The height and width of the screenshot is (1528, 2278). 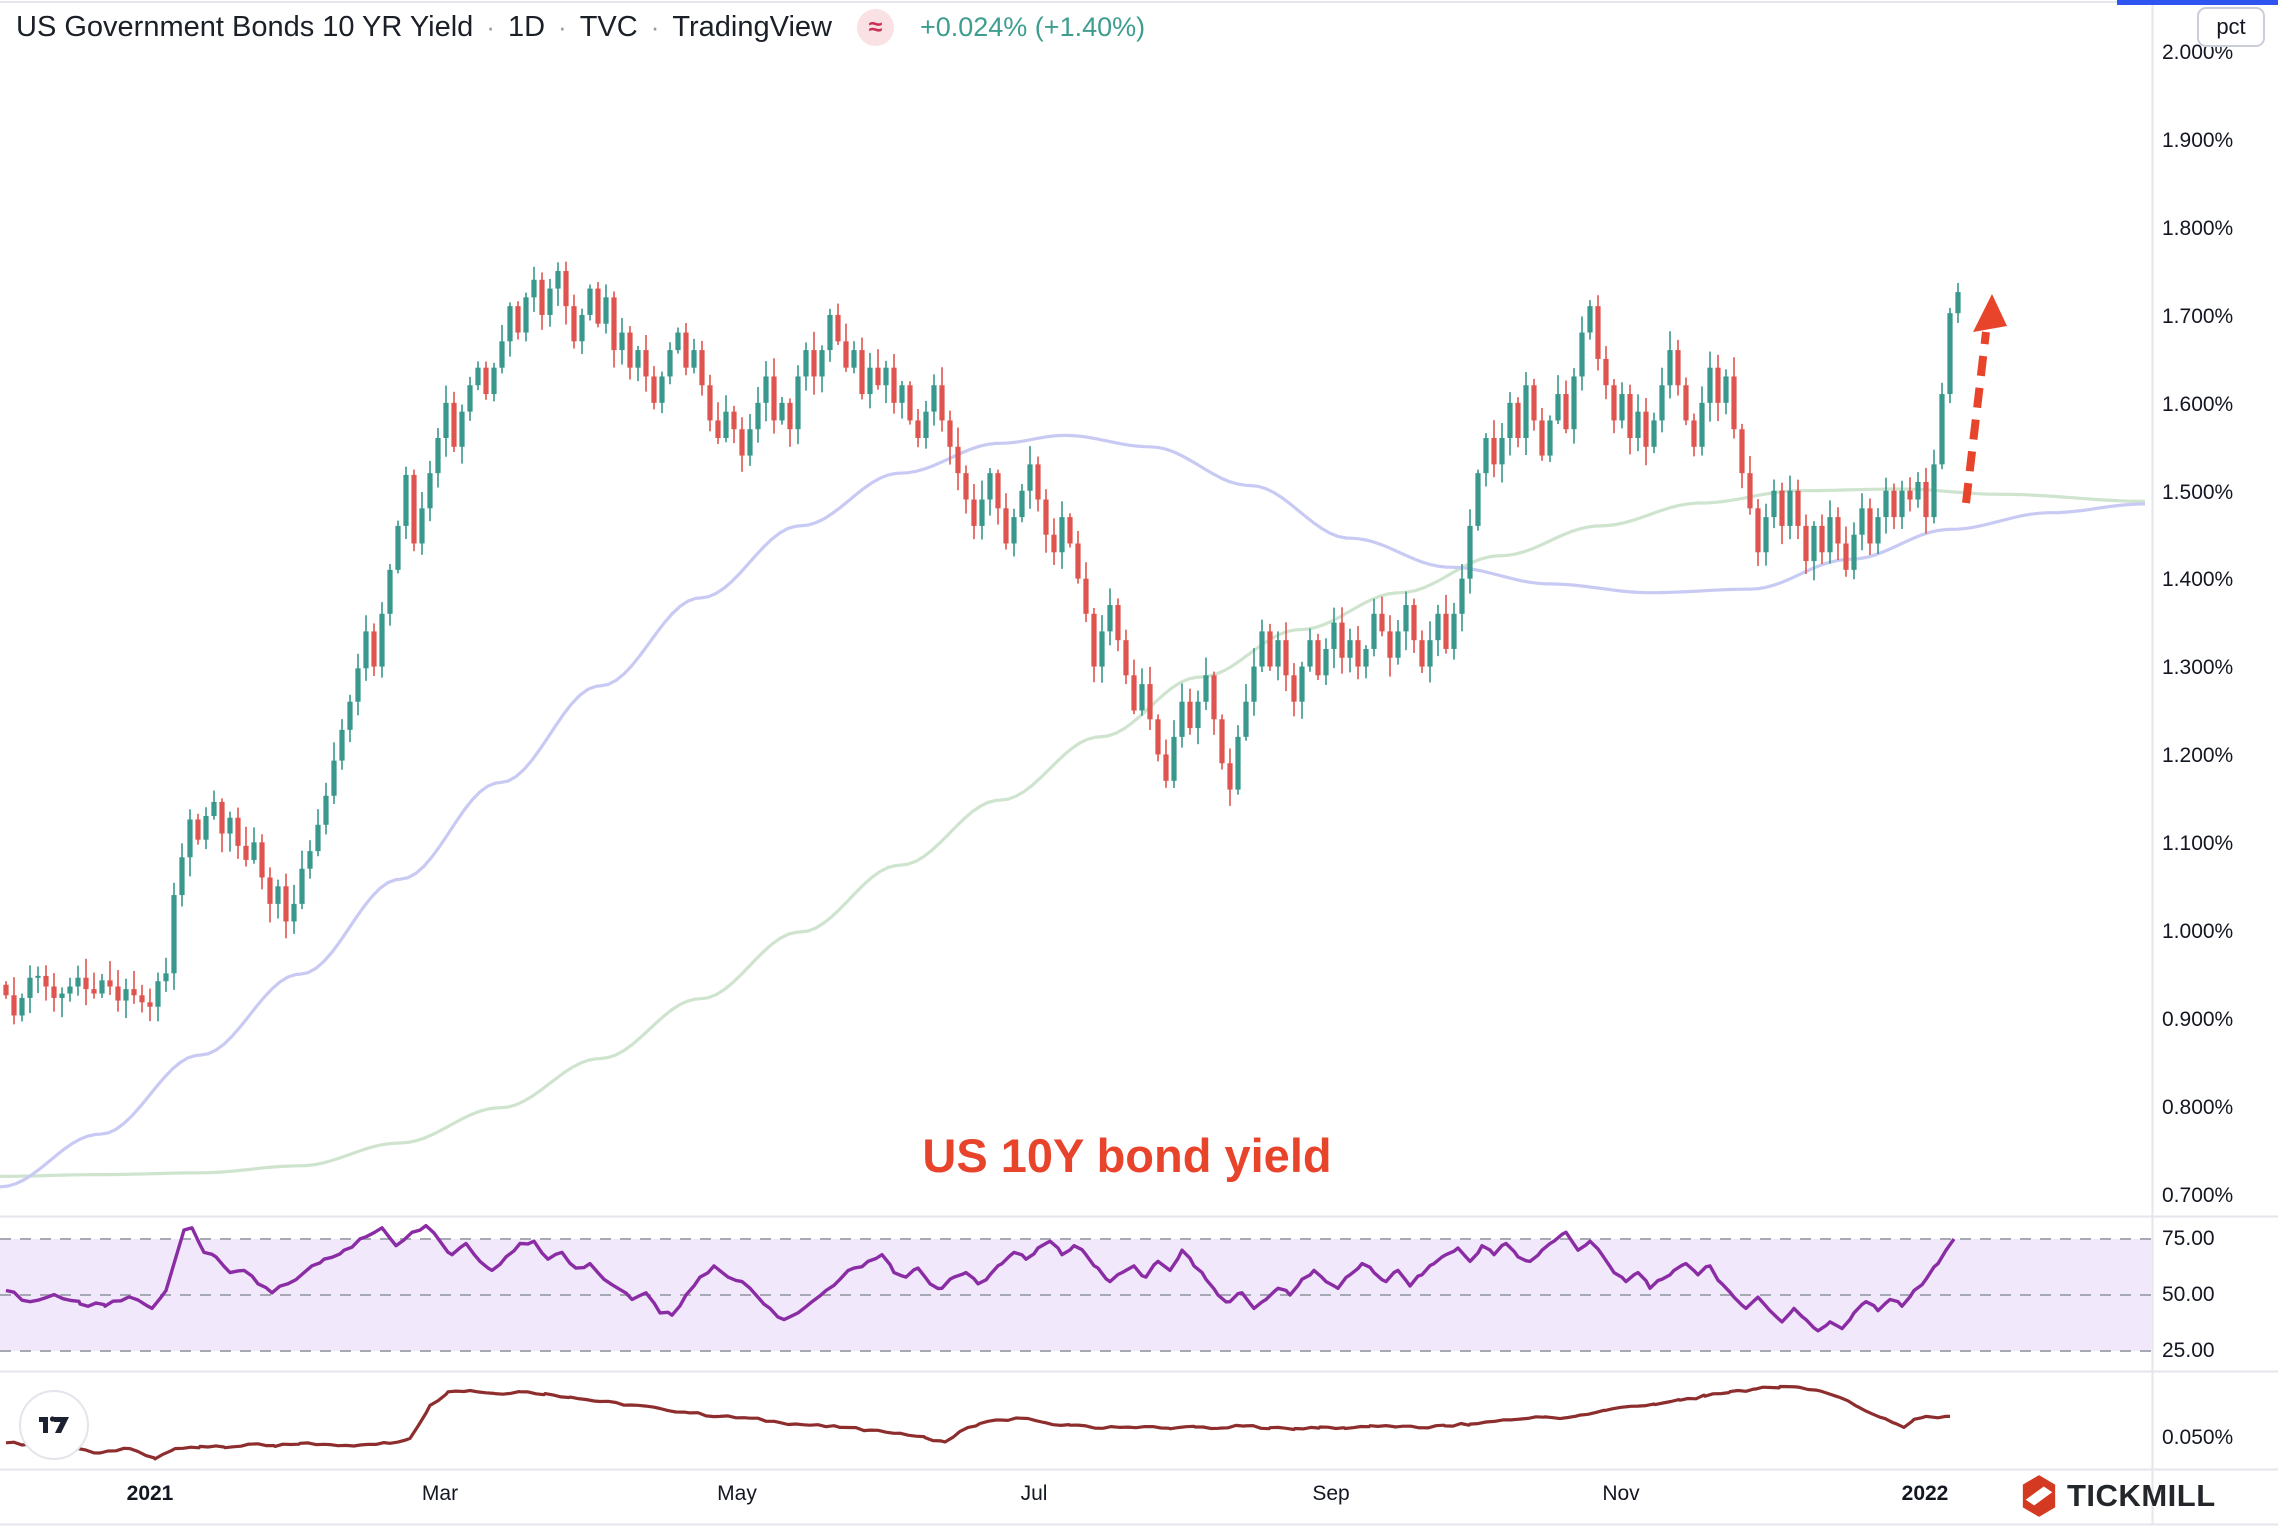 I want to click on price-tick-label: 1.500%, so click(x=2198, y=492).